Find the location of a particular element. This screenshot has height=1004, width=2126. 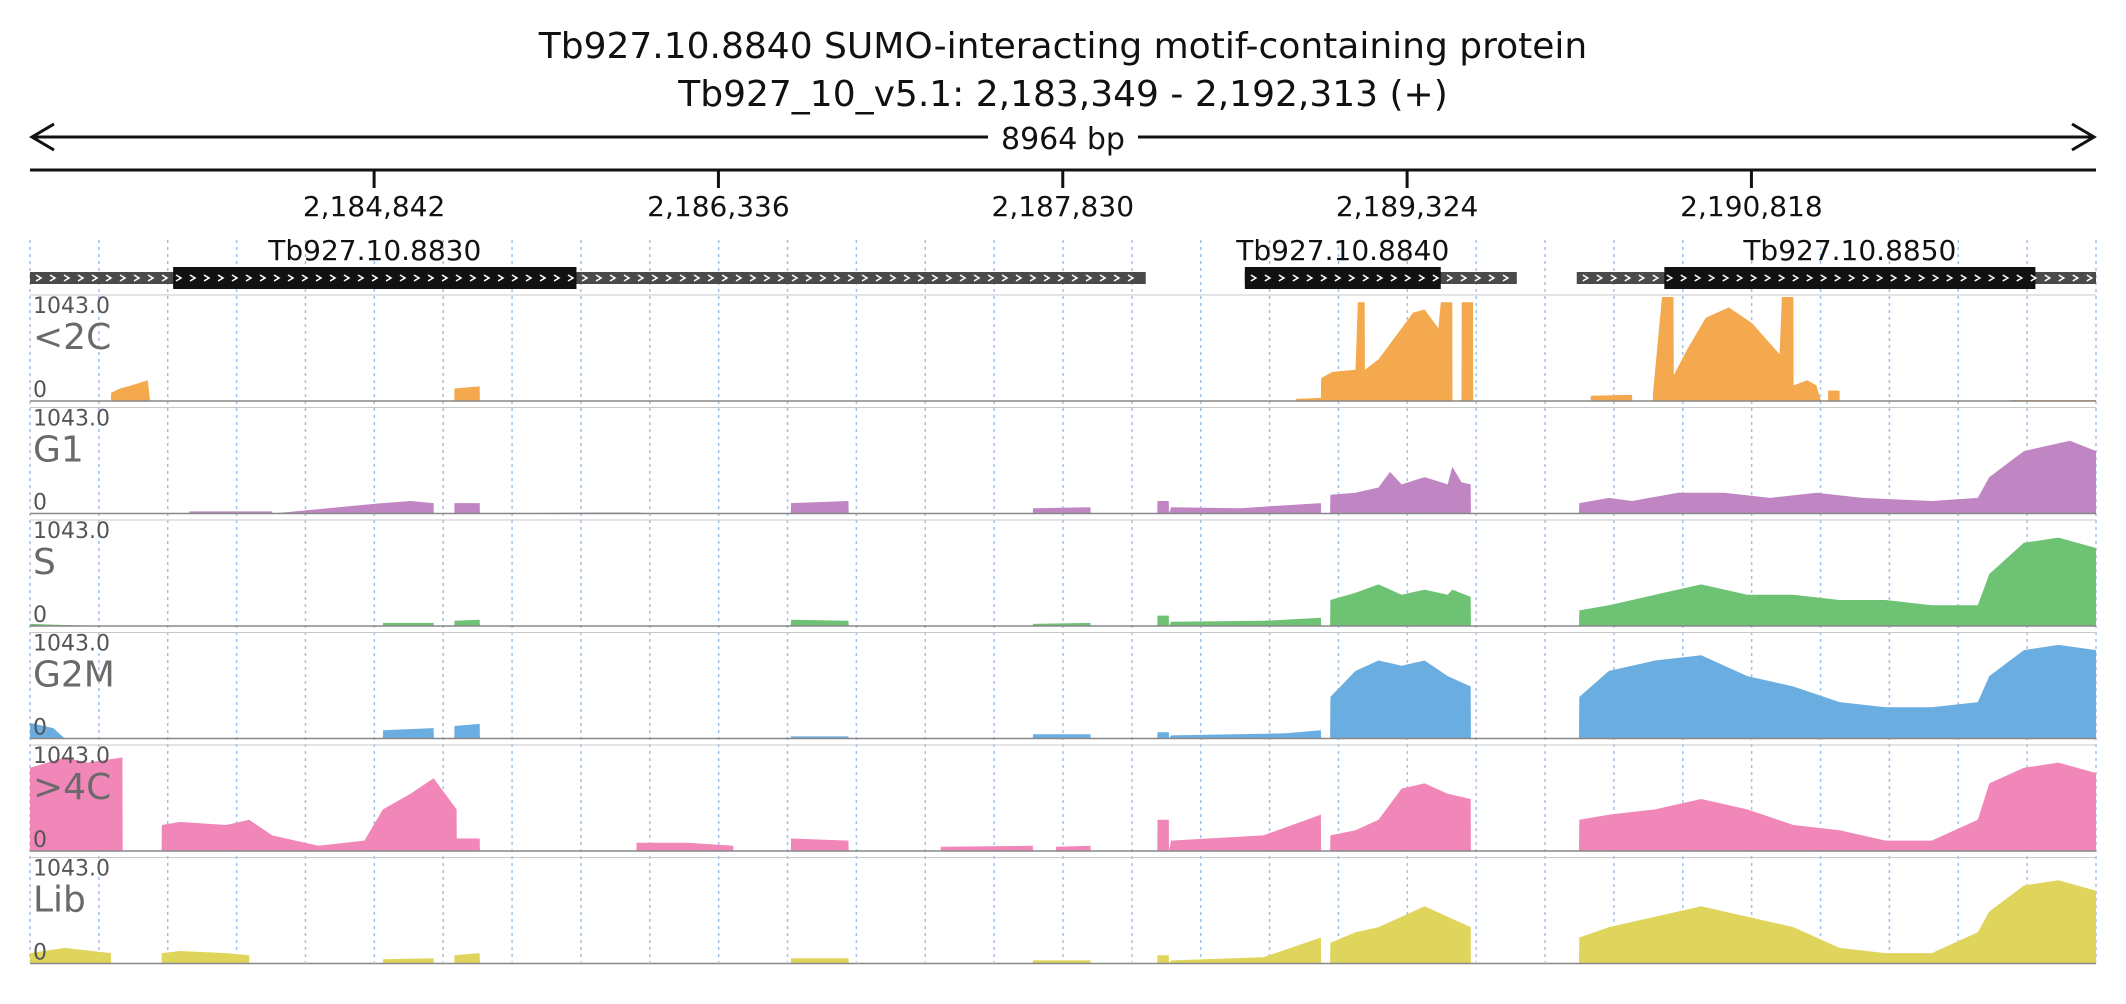

track-ymax-label-4: 1043.0 is located at coordinates (71, 756).